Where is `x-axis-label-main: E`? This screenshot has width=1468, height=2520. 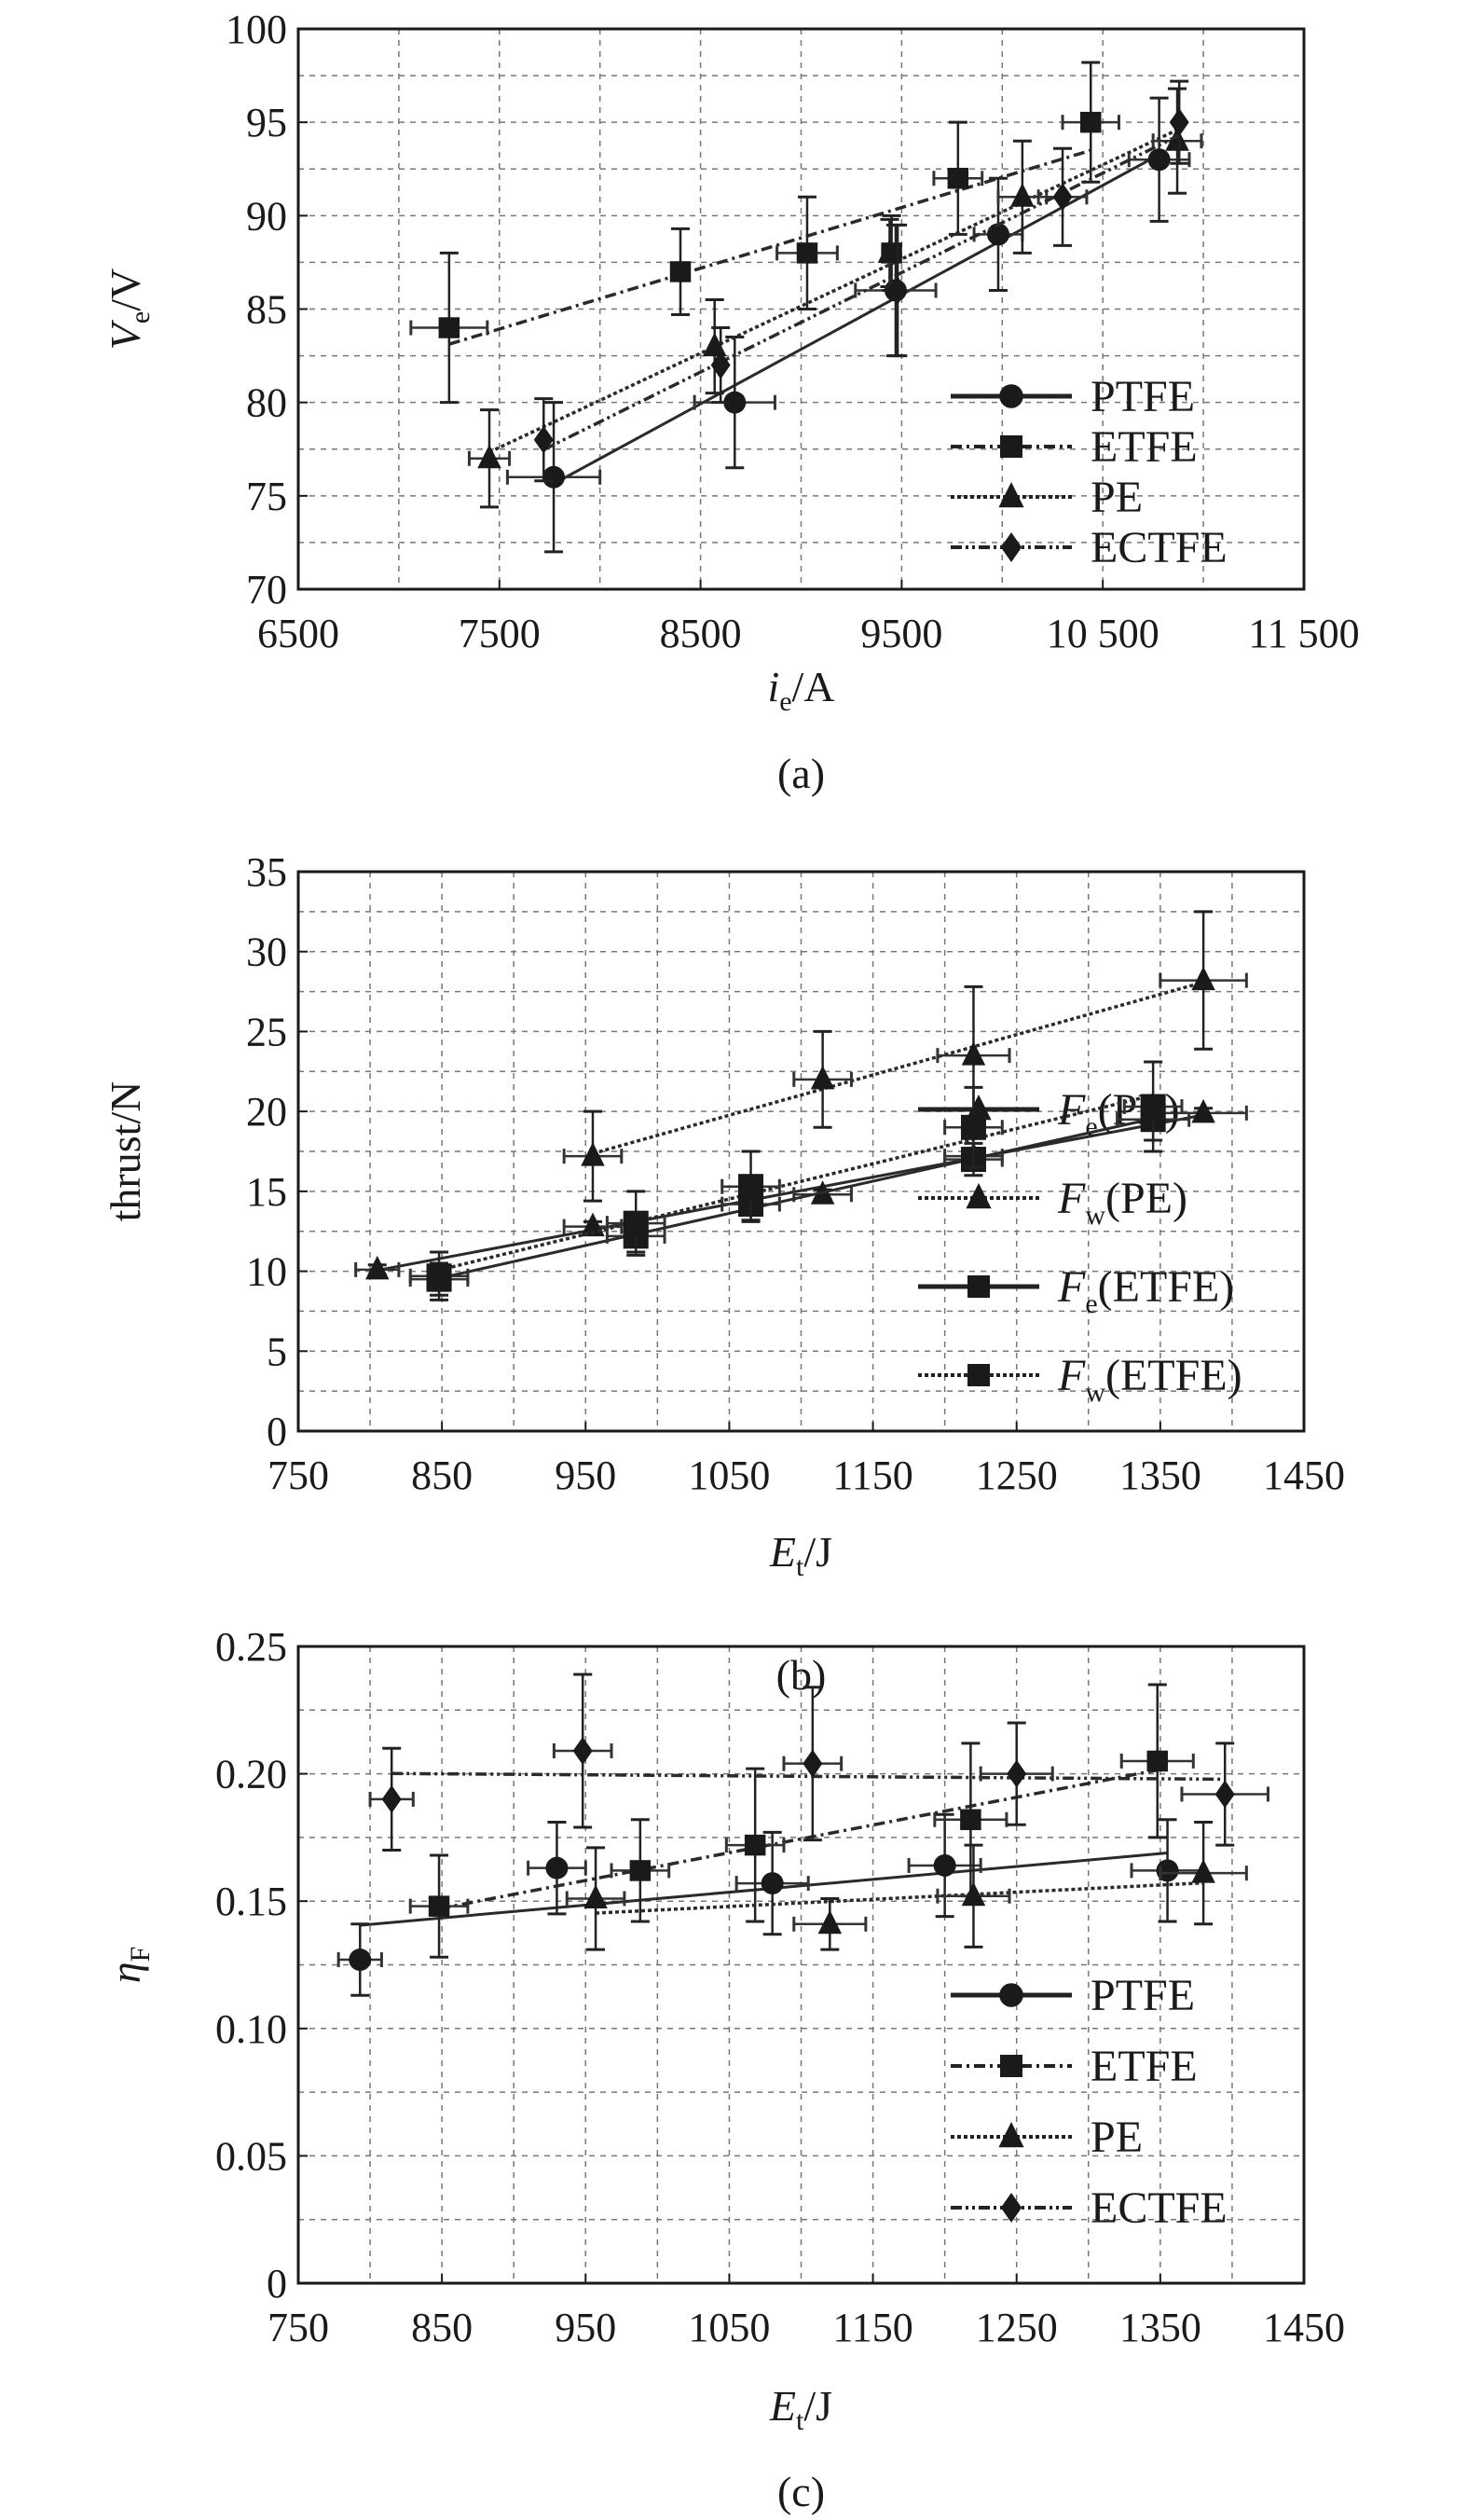 x-axis-label-main: E is located at coordinates (782, 2406).